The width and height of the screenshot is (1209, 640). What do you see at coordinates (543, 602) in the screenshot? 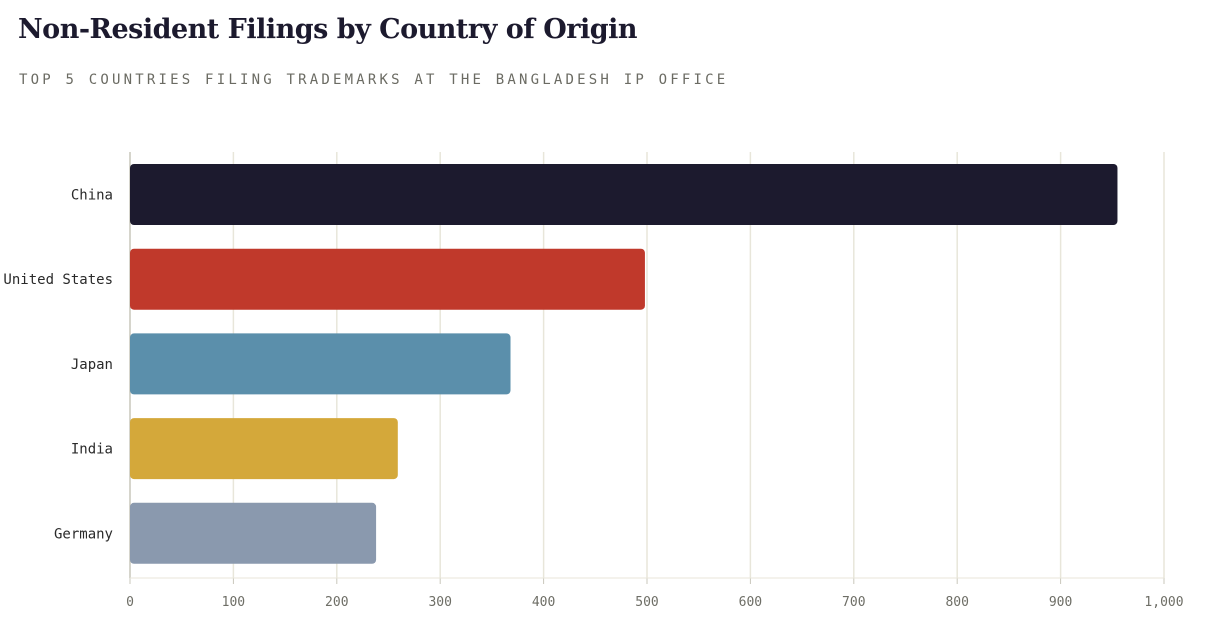
I see `x-tick-label: 400` at bounding box center [543, 602].